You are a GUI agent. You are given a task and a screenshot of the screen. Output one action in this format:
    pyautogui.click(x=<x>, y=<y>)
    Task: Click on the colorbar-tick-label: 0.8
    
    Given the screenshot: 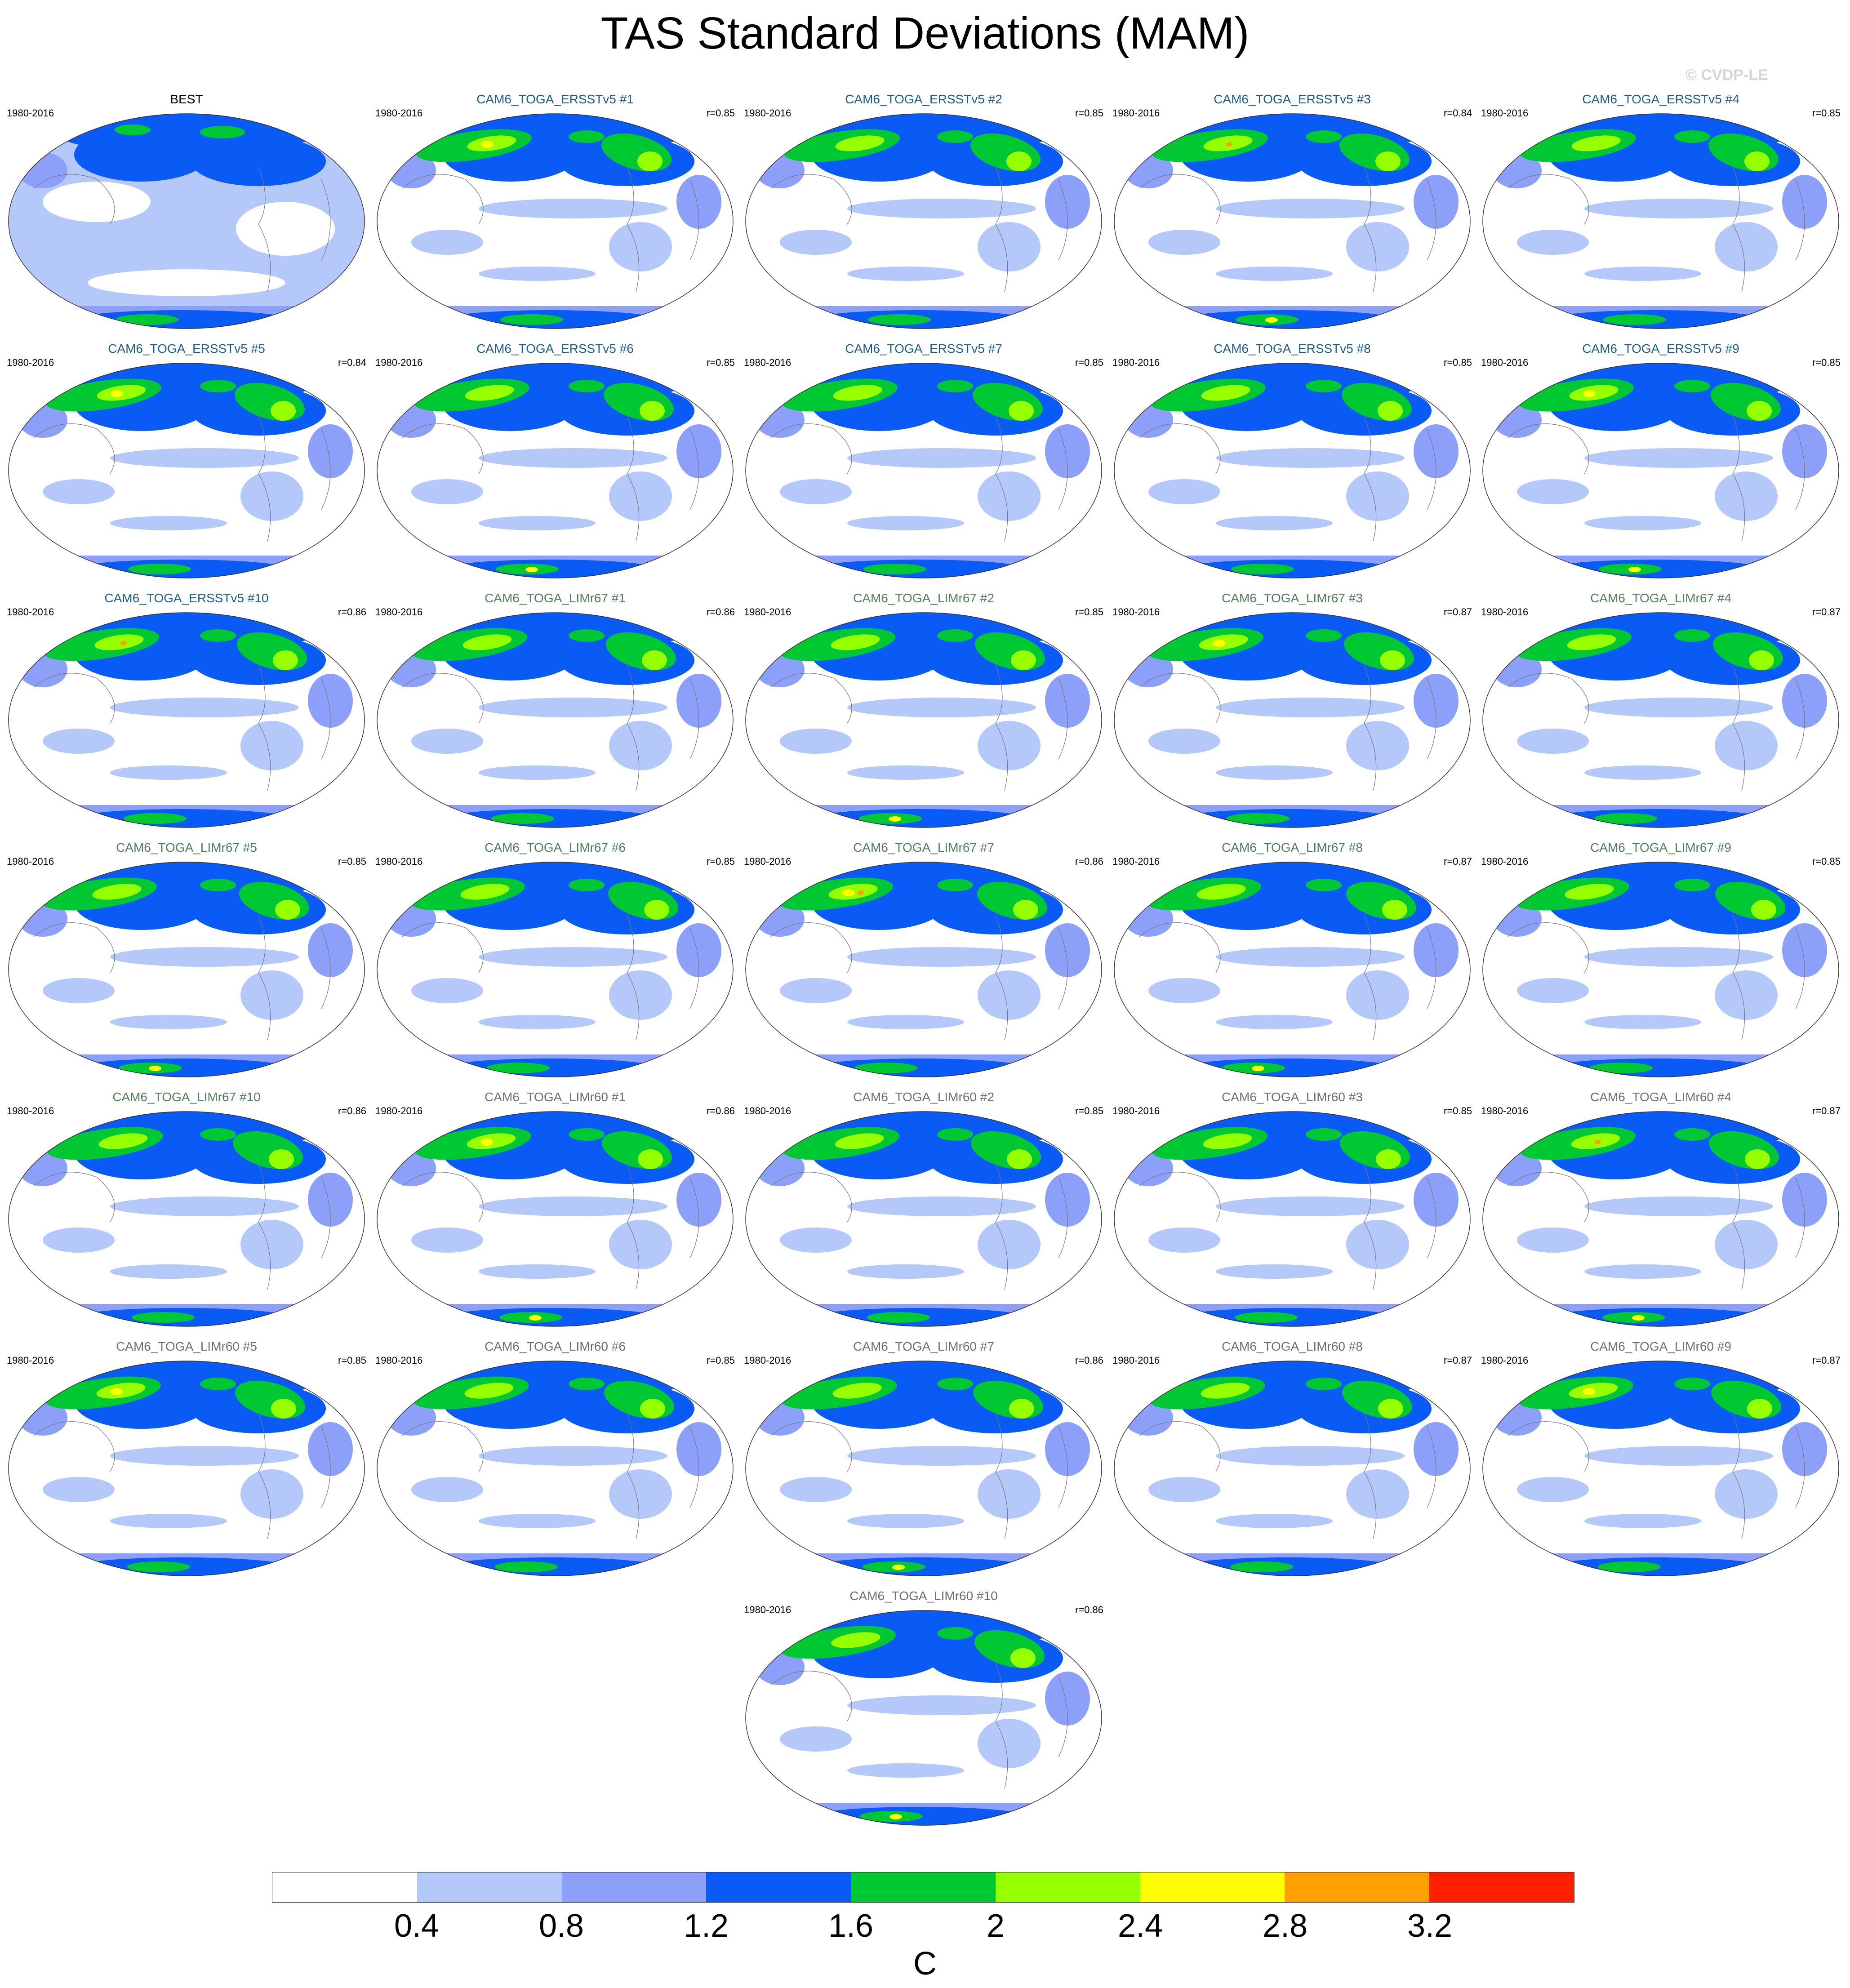 What is the action you would take?
    pyautogui.click(x=561, y=1926)
    